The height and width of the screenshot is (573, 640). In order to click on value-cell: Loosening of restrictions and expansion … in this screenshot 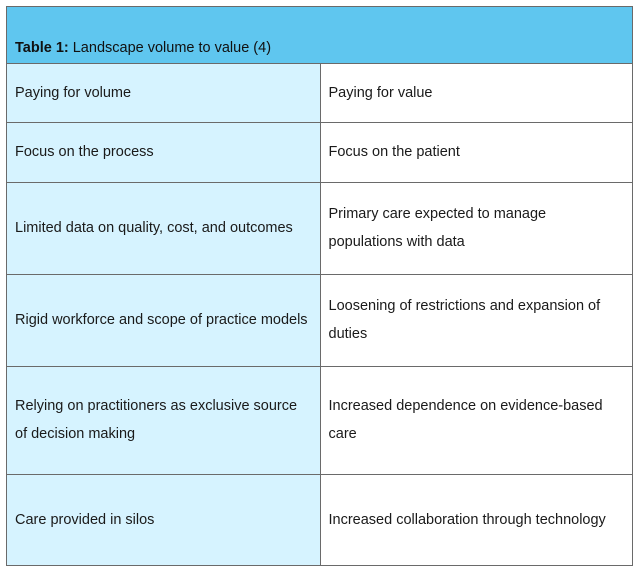, I will do `click(476, 320)`.